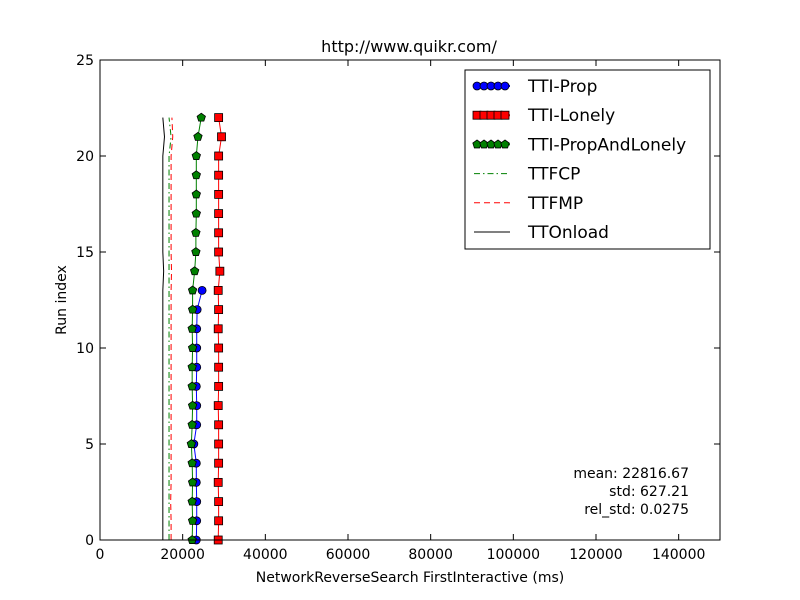  Describe the element at coordinates (555, 204) in the screenshot. I see `legend-label: TTFMP` at that location.